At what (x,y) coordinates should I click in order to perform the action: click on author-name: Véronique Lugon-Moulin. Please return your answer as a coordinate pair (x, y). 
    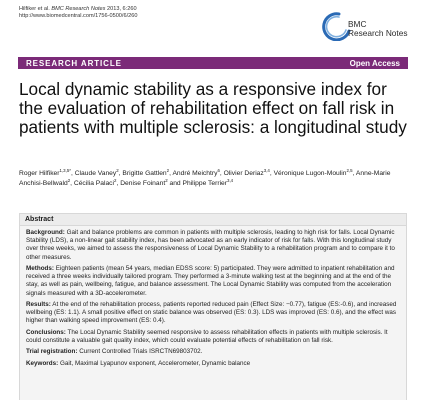
    Looking at the image, I should click on (310, 173).